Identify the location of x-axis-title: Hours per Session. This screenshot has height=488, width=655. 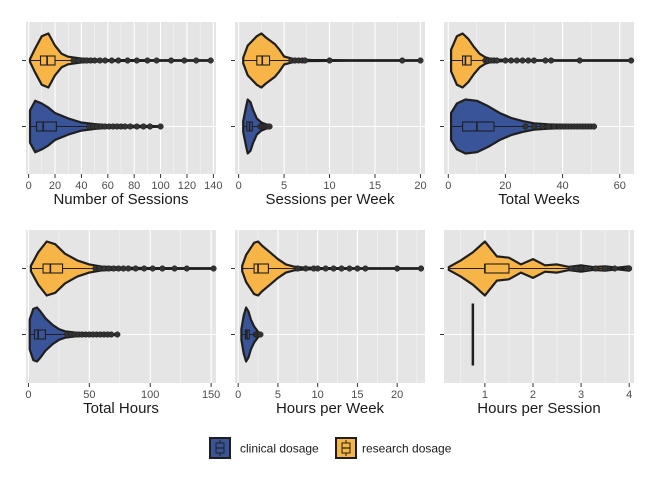
(538, 408).